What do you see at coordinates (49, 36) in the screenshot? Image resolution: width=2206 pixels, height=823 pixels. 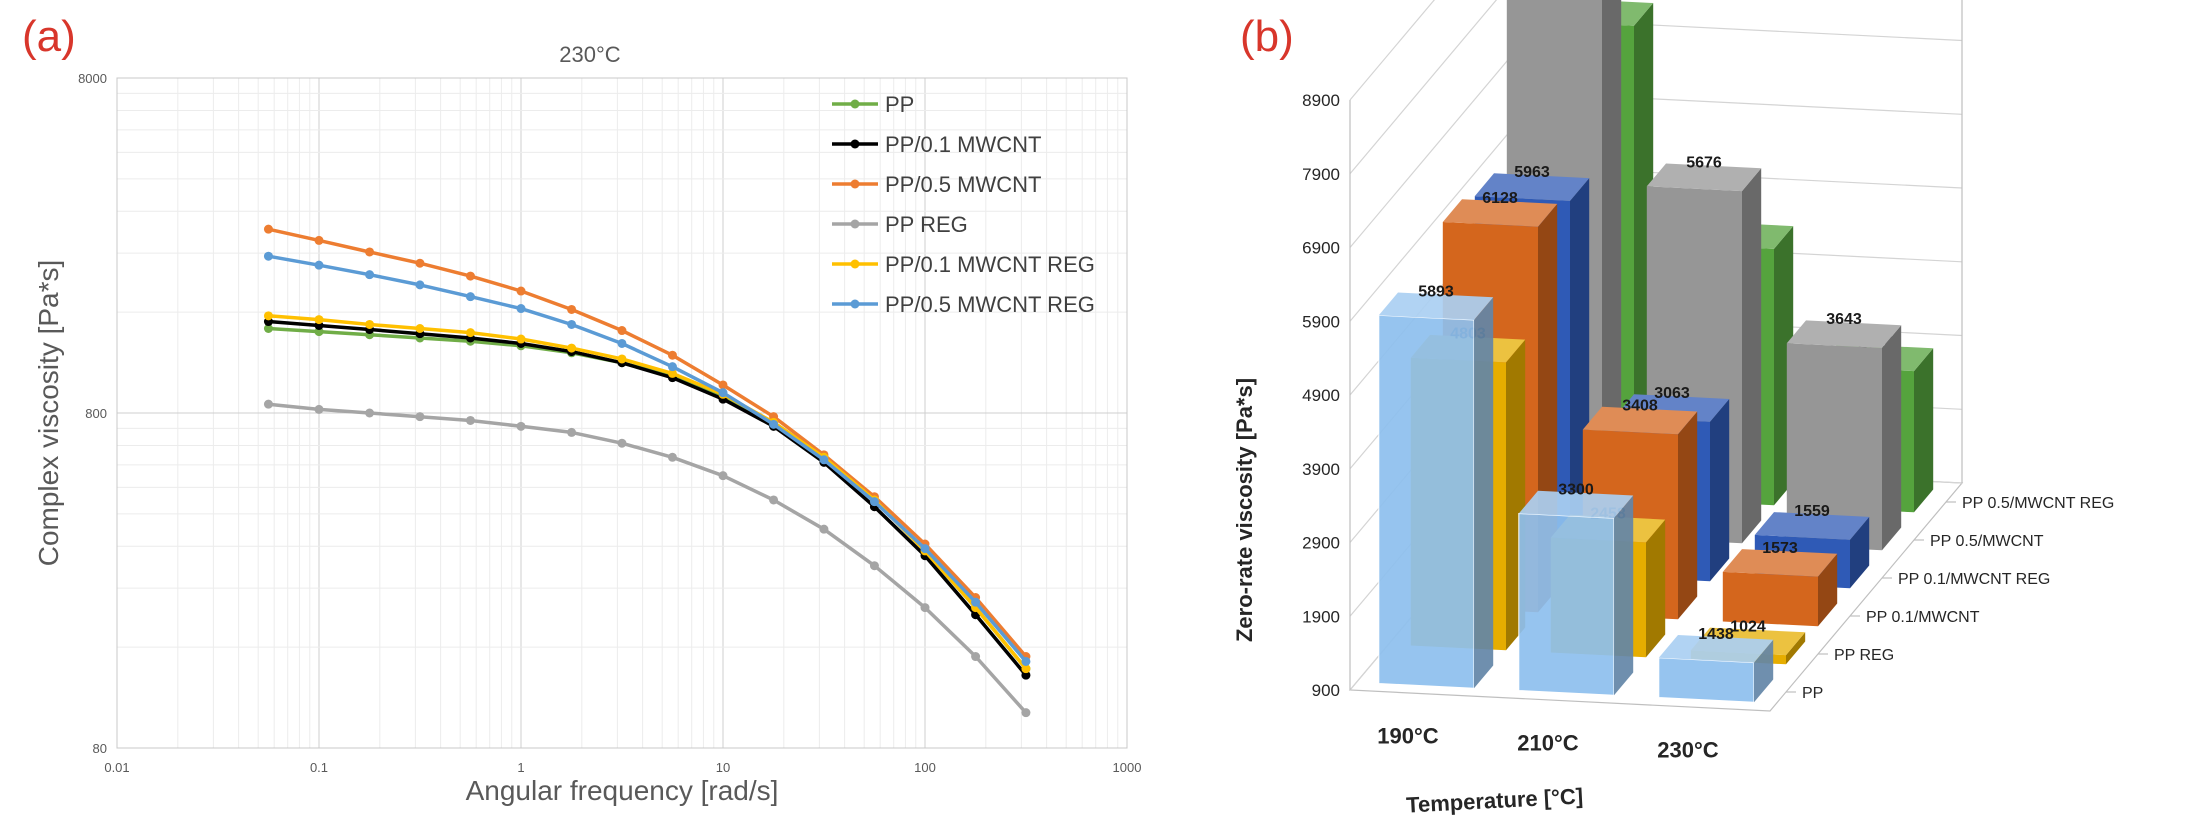 I see `panel-label-a: (a)` at bounding box center [49, 36].